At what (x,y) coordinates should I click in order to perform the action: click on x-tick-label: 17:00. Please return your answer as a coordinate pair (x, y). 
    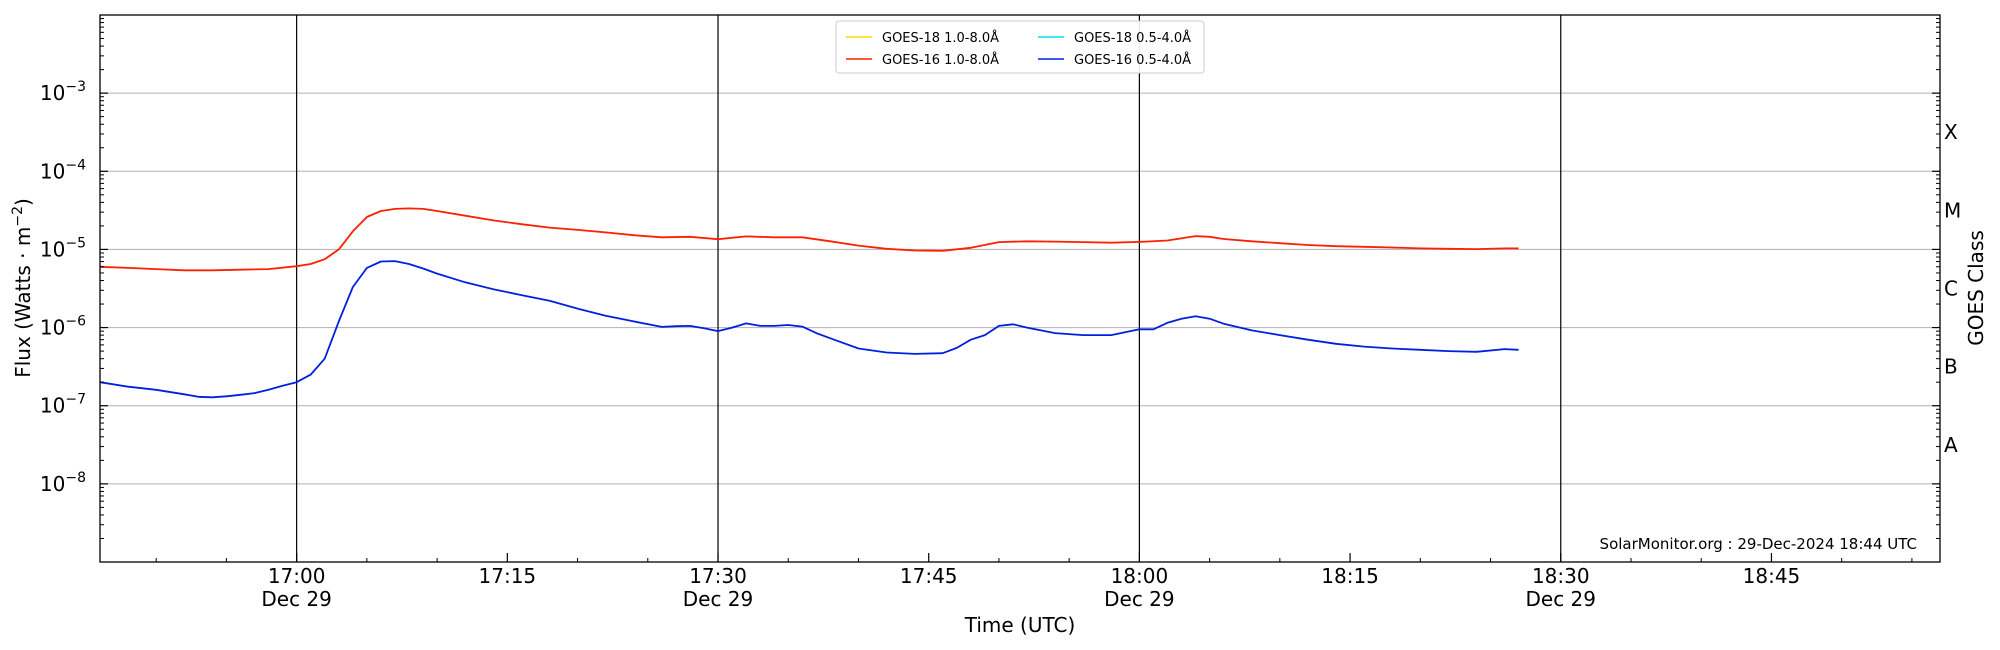
    Looking at the image, I should click on (297, 576).